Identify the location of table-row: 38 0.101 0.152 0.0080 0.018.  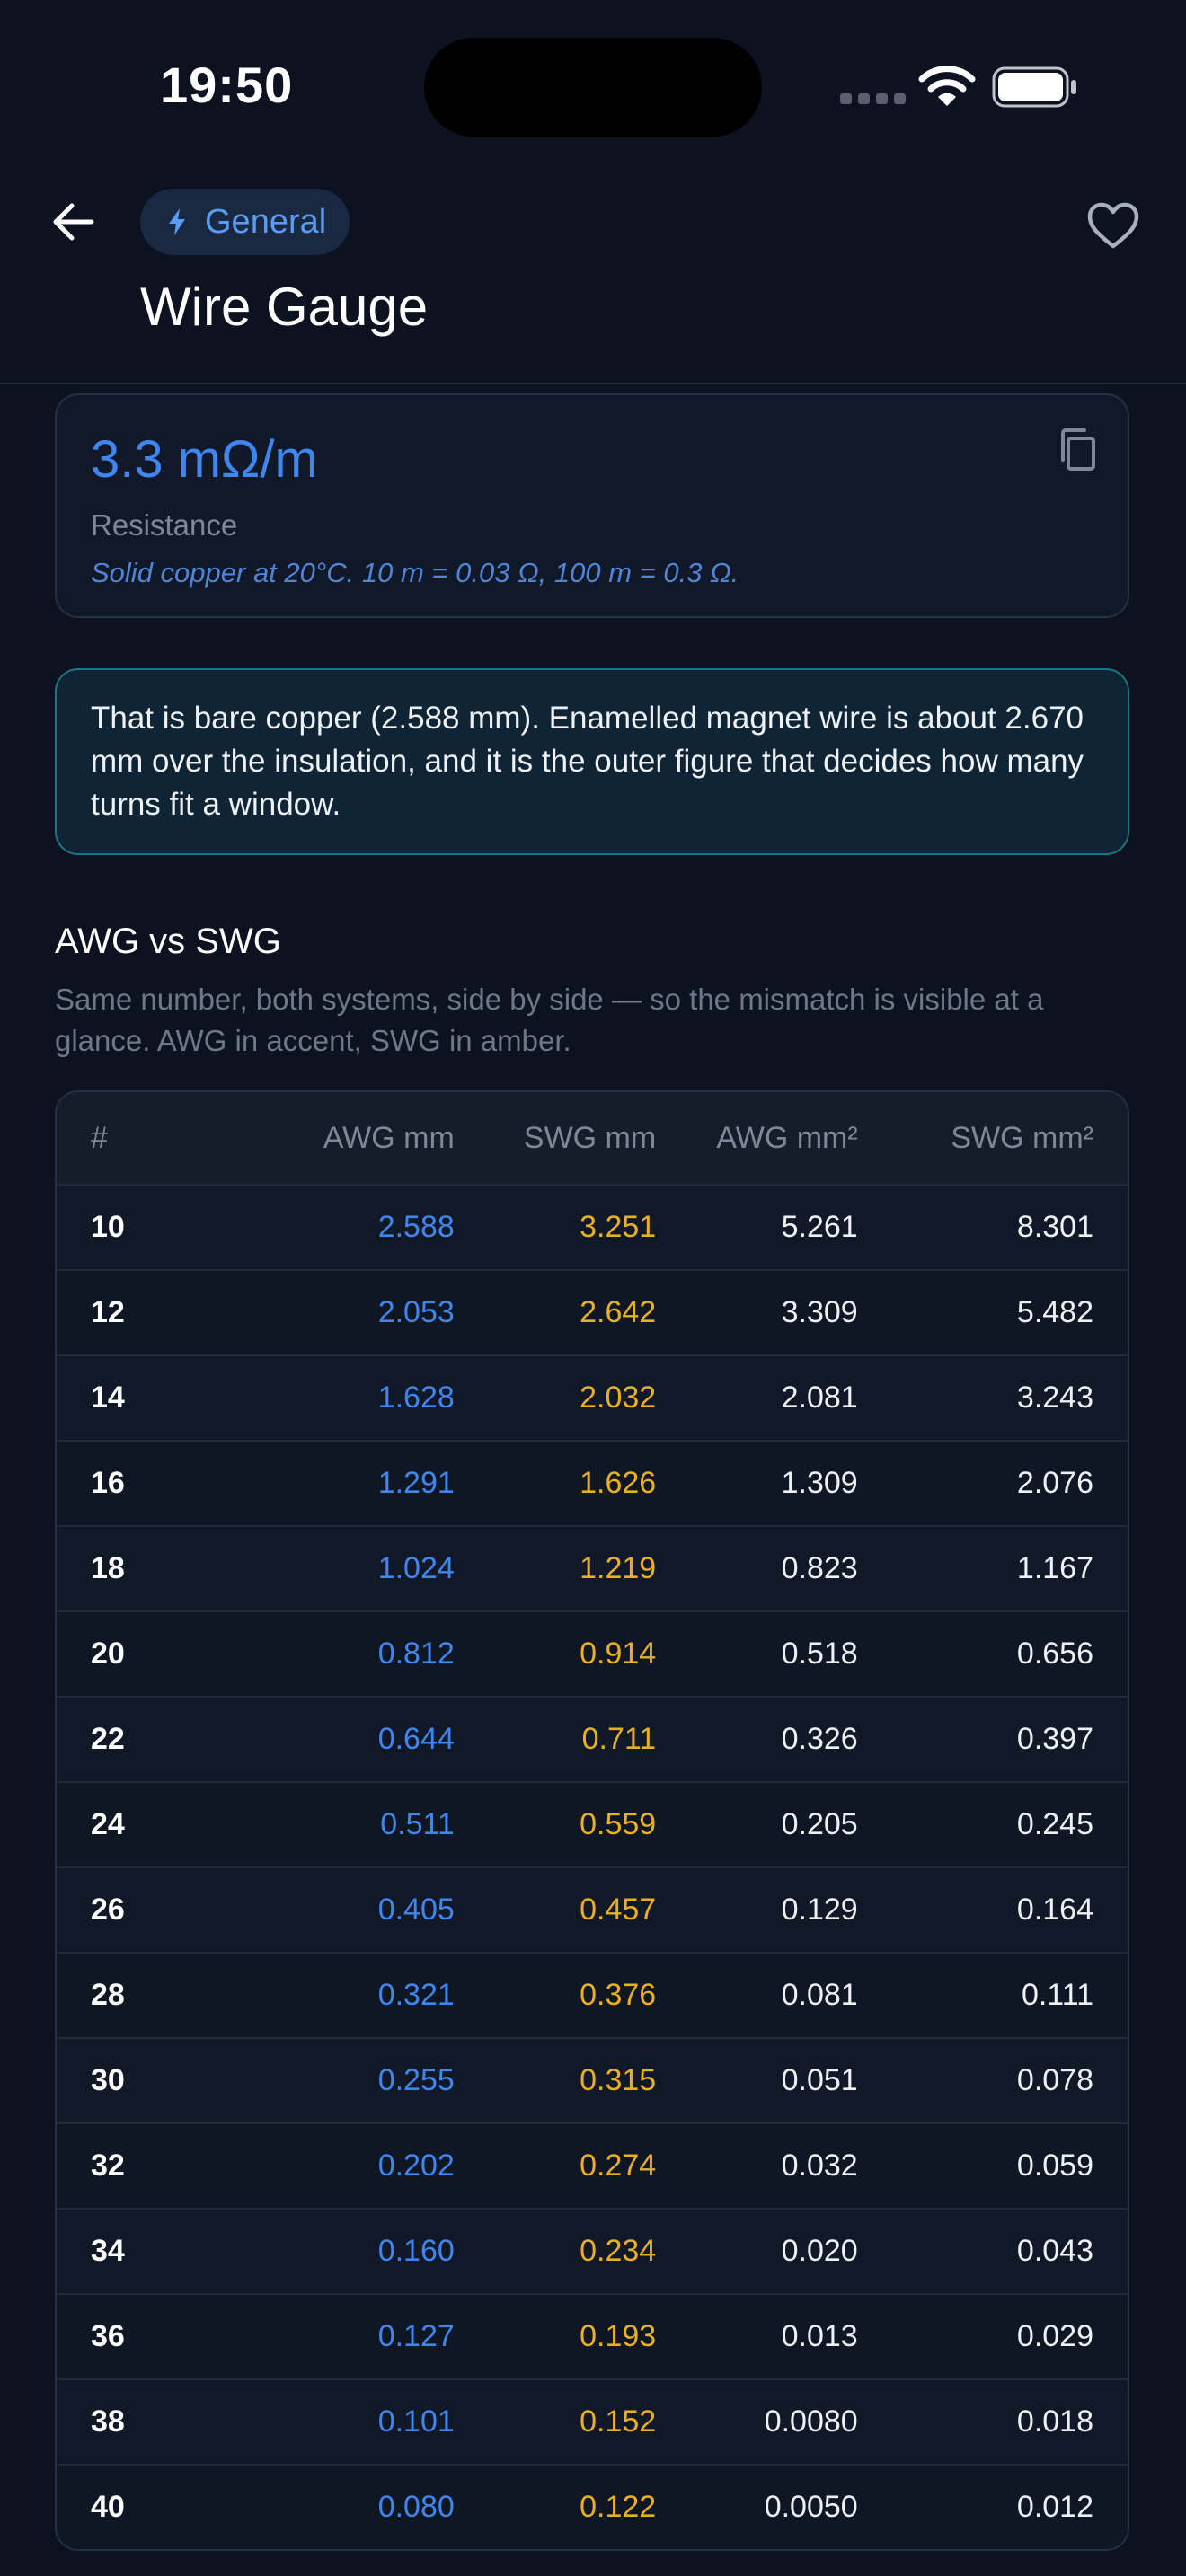
(592, 2422).